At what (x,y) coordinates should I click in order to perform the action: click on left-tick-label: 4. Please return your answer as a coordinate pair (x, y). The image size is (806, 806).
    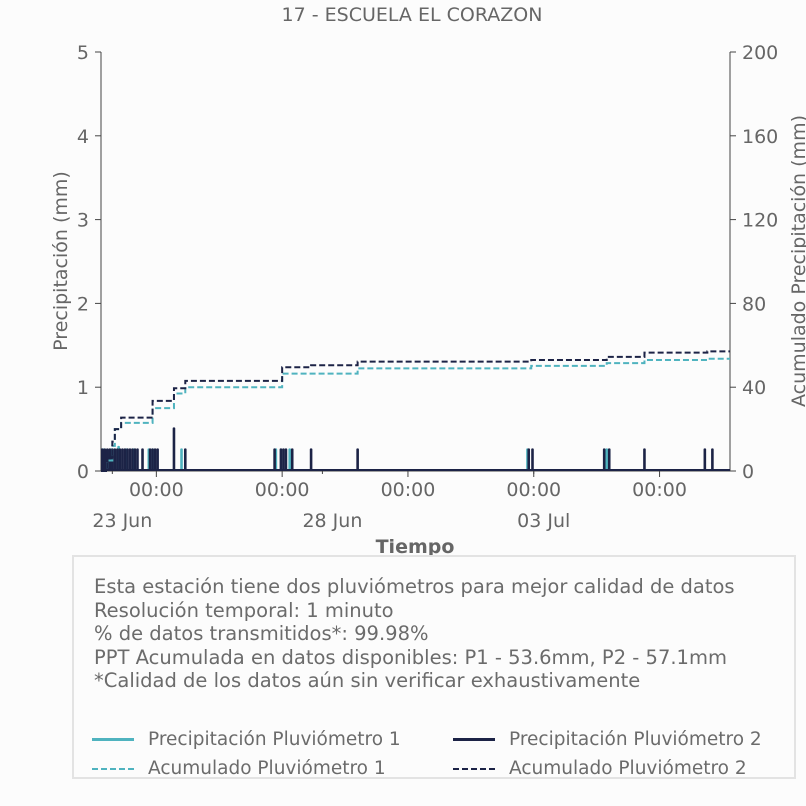
    Looking at the image, I should click on (83, 137).